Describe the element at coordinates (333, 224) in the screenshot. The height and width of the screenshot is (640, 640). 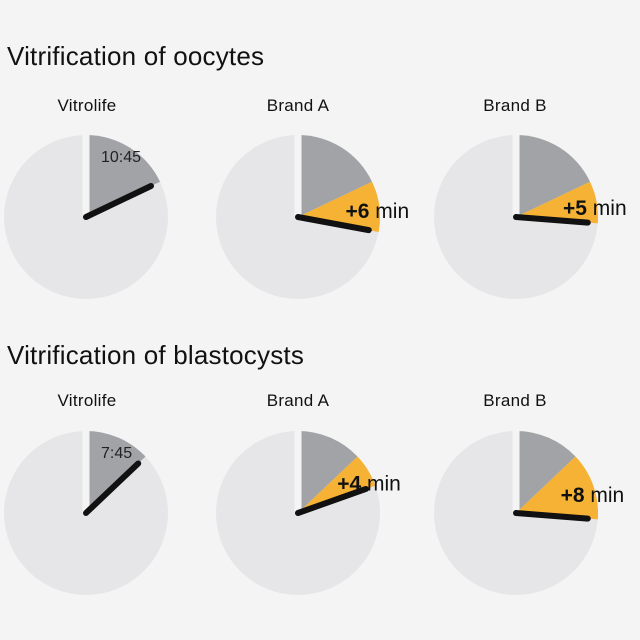
I see `clock-hand-oocytes-brand-a` at that location.